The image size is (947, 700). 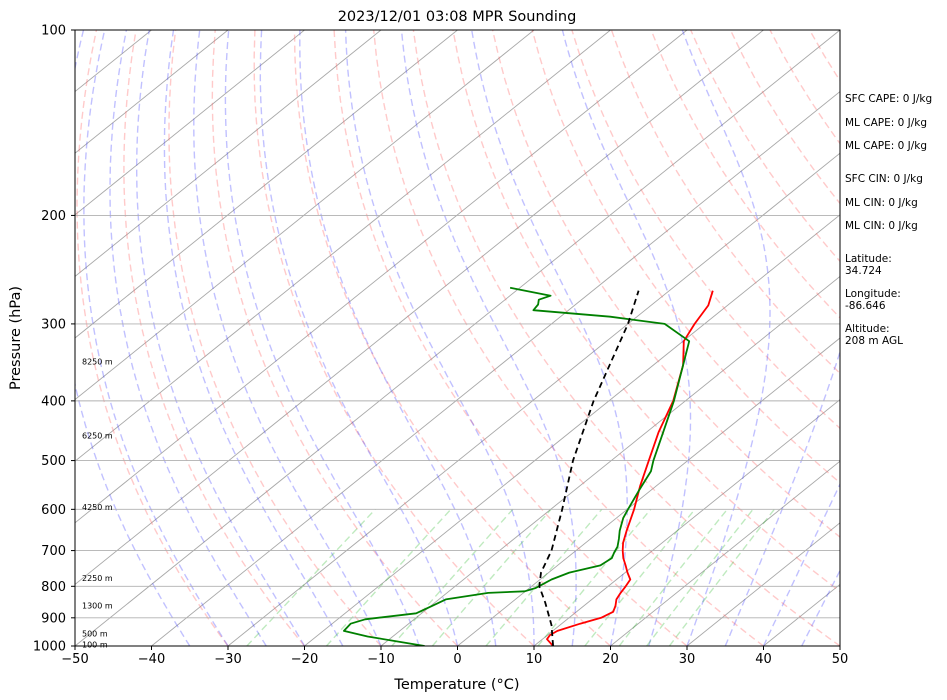 What do you see at coordinates (53, 618) in the screenshot?
I see `y-tick-label: 900` at bounding box center [53, 618].